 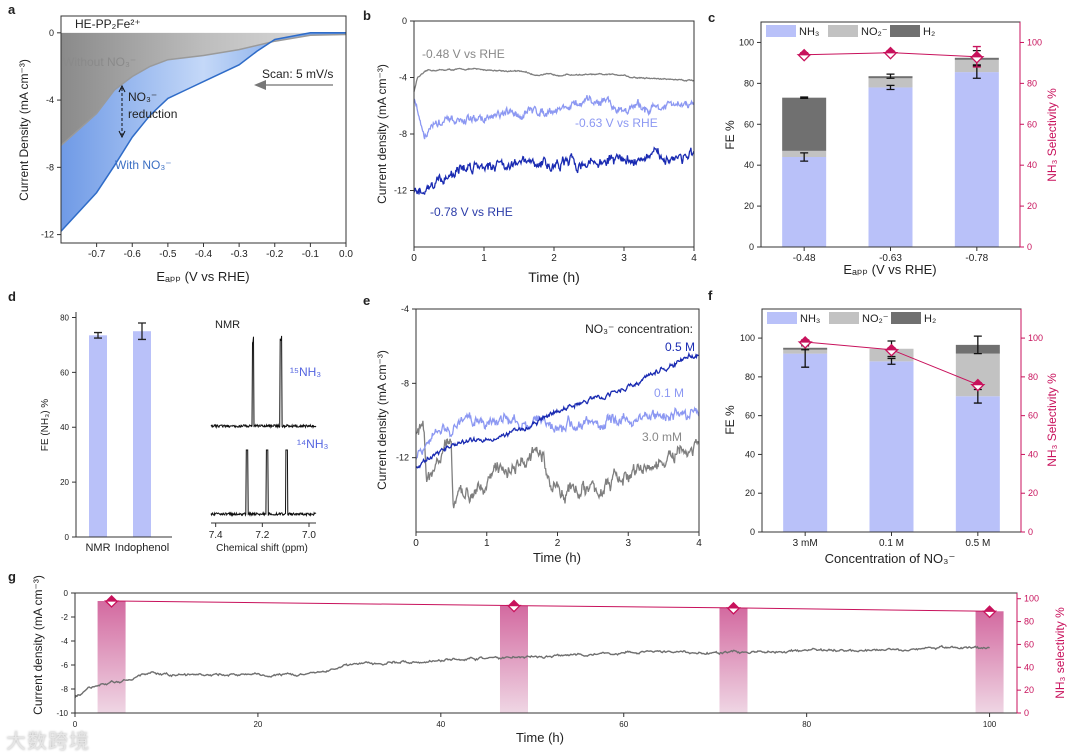 What do you see at coordinates (976, 258) in the screenshot?
I see `x-tick-label: -0.78` at bounding box center [976, 258].